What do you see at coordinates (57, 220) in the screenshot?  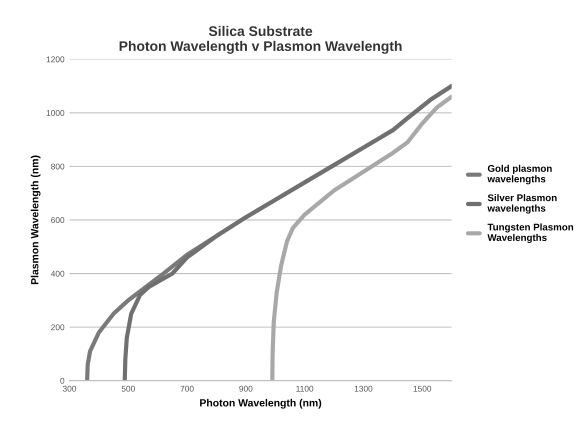 I see `y-tick-label: 600` at bounding box center [57, 220].